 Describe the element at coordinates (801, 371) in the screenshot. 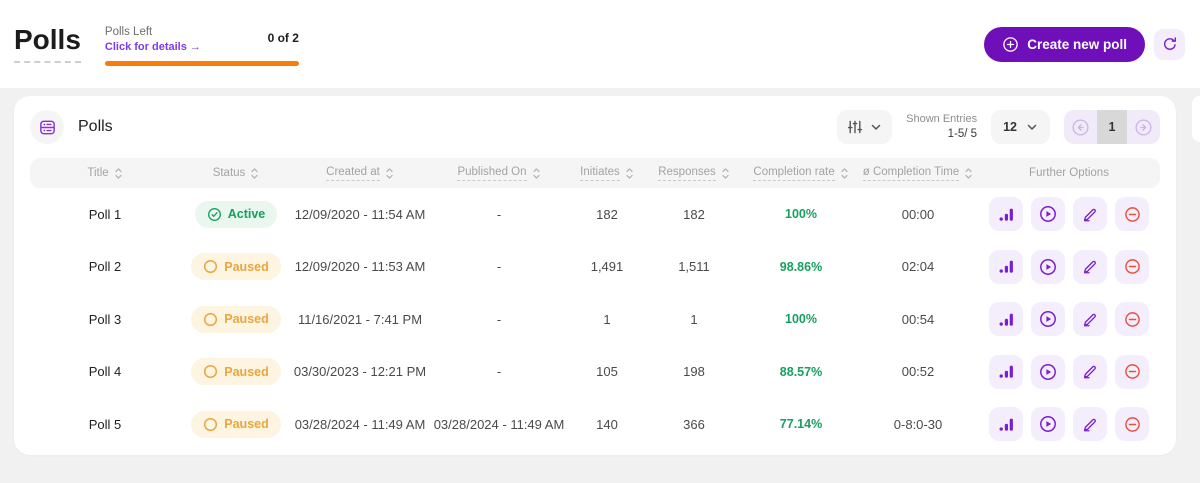

I see `completion-rate: 88.57%` at that location.